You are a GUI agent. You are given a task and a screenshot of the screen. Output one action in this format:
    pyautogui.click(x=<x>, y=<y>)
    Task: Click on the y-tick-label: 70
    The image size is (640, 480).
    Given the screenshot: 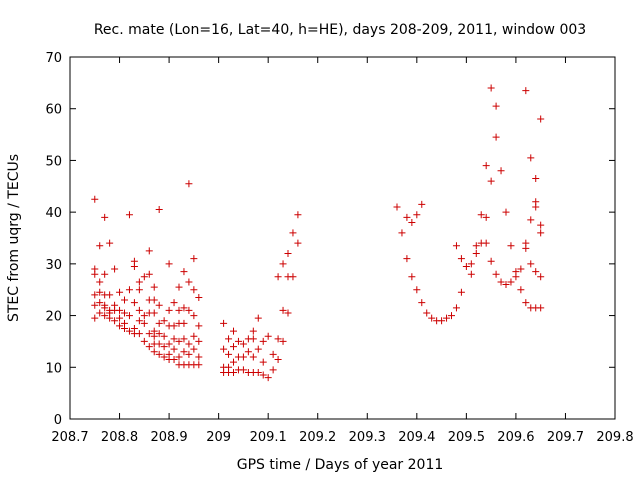 What is the action you would take?
    pyautogui.click(x=53, y=58)
    